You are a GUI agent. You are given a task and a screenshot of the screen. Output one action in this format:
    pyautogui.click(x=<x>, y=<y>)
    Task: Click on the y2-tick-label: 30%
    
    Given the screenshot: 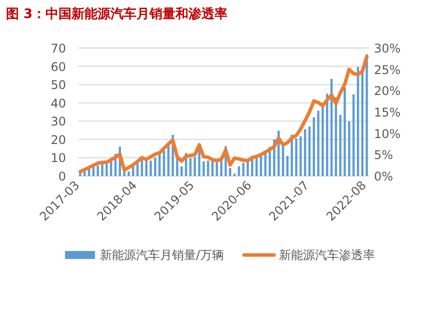 What is the action you would take?
    pyautogui.click(x=387, y=49)
    